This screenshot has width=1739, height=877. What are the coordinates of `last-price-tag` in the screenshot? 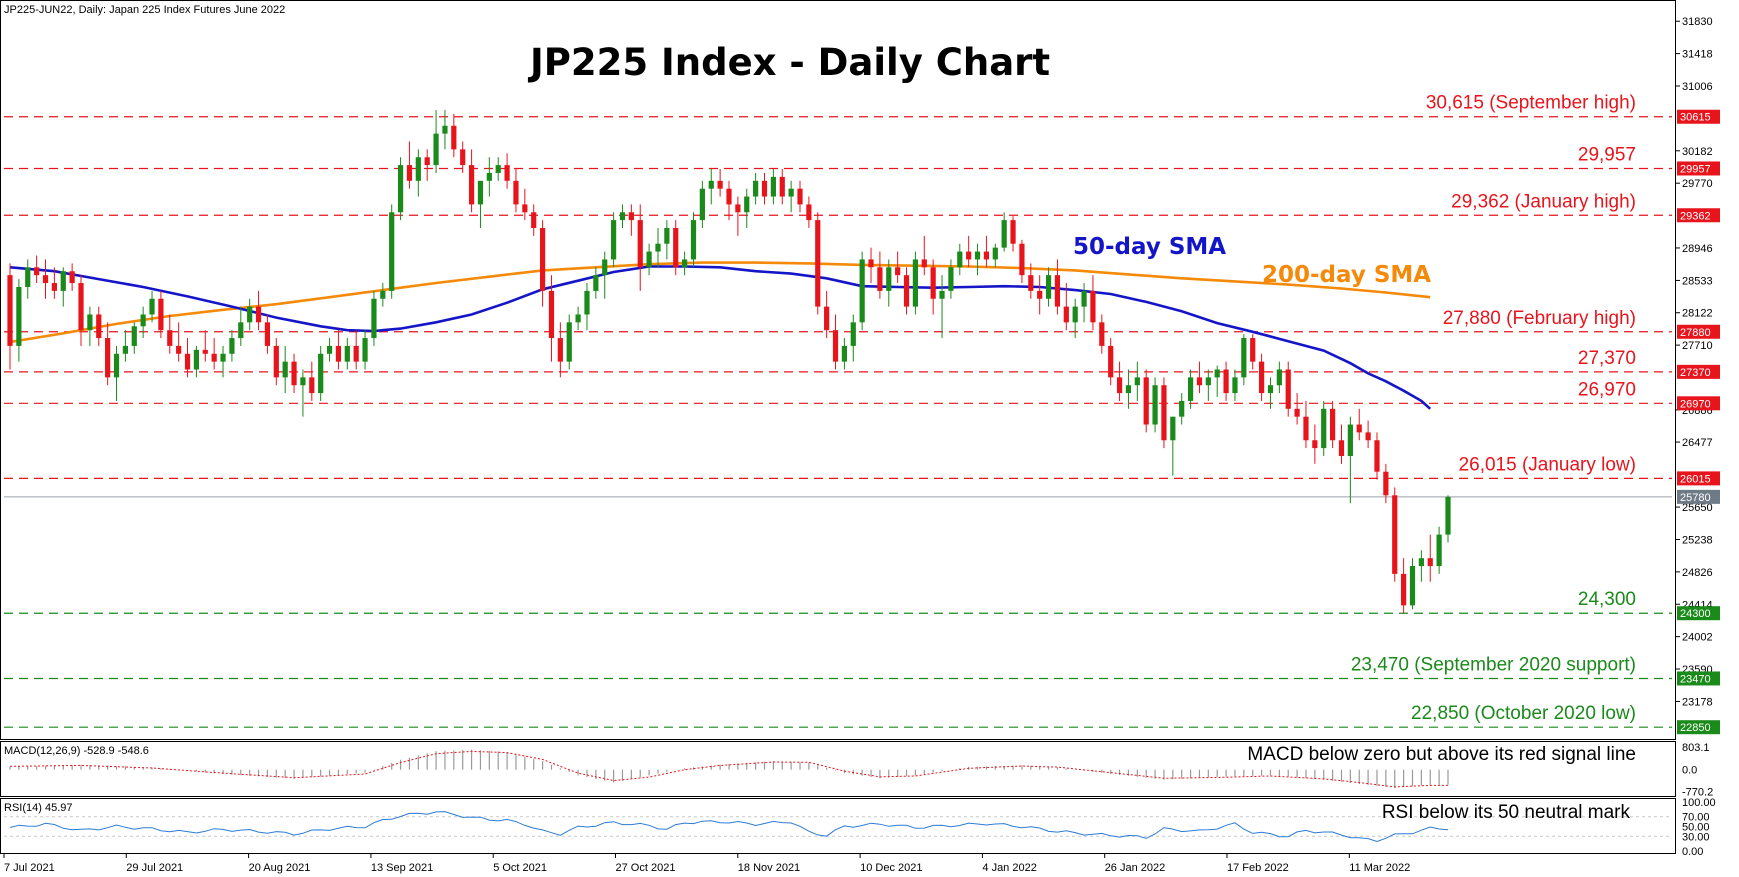 It's located at (1698, 496).